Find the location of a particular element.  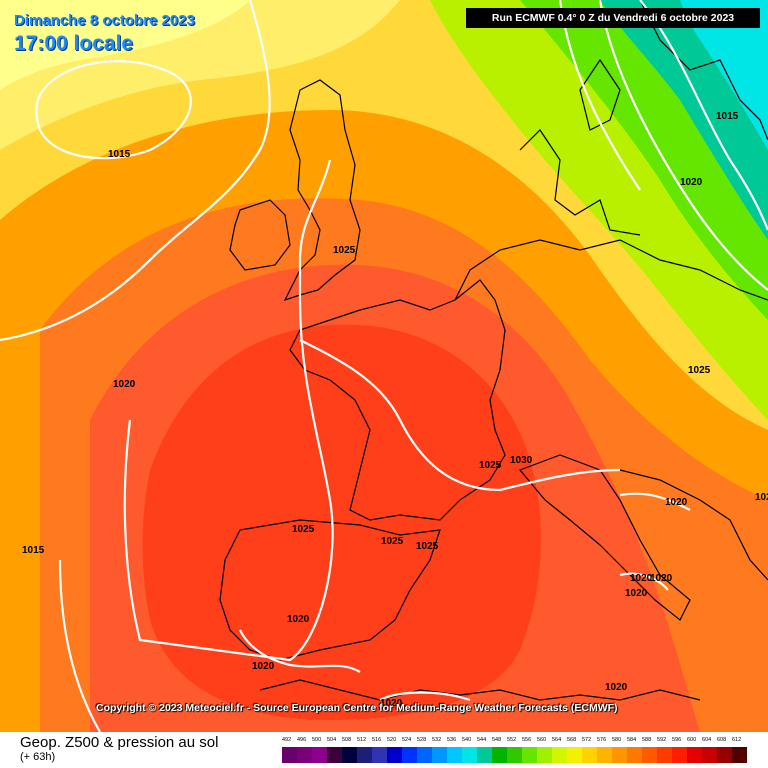

color-scale-bar is located at coordinates (514, 755).